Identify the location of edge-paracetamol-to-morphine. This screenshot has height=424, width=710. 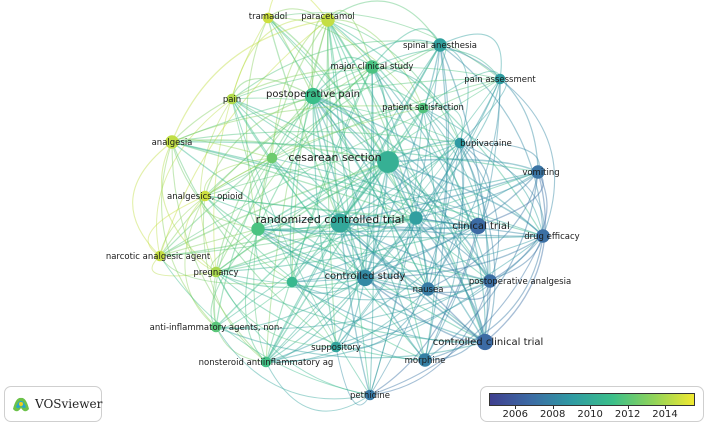
(376, 190).